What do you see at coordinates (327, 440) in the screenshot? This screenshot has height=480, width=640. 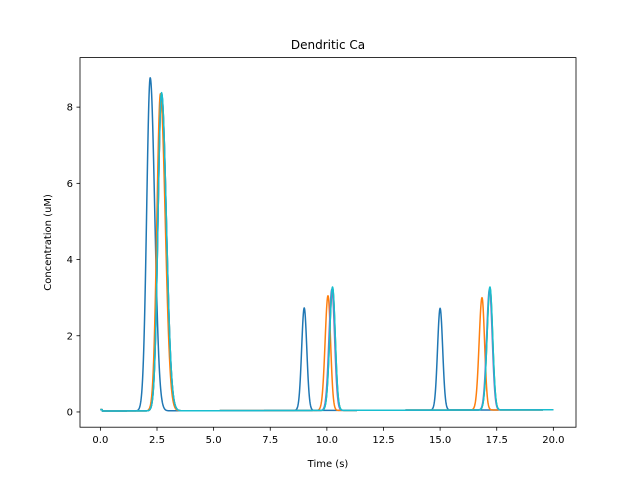 I see `x-tick-label: 10.0` at bounding box center [327, 440].